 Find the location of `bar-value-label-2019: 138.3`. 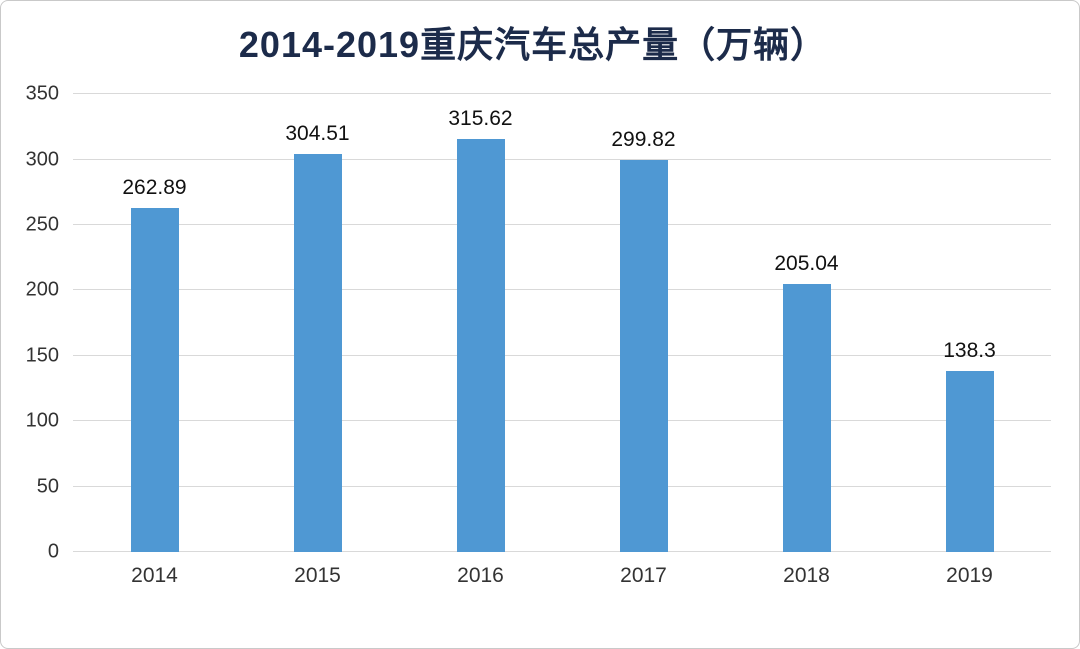

bar-value-label-2019: 138.3 is located at coordinates (969, 351).